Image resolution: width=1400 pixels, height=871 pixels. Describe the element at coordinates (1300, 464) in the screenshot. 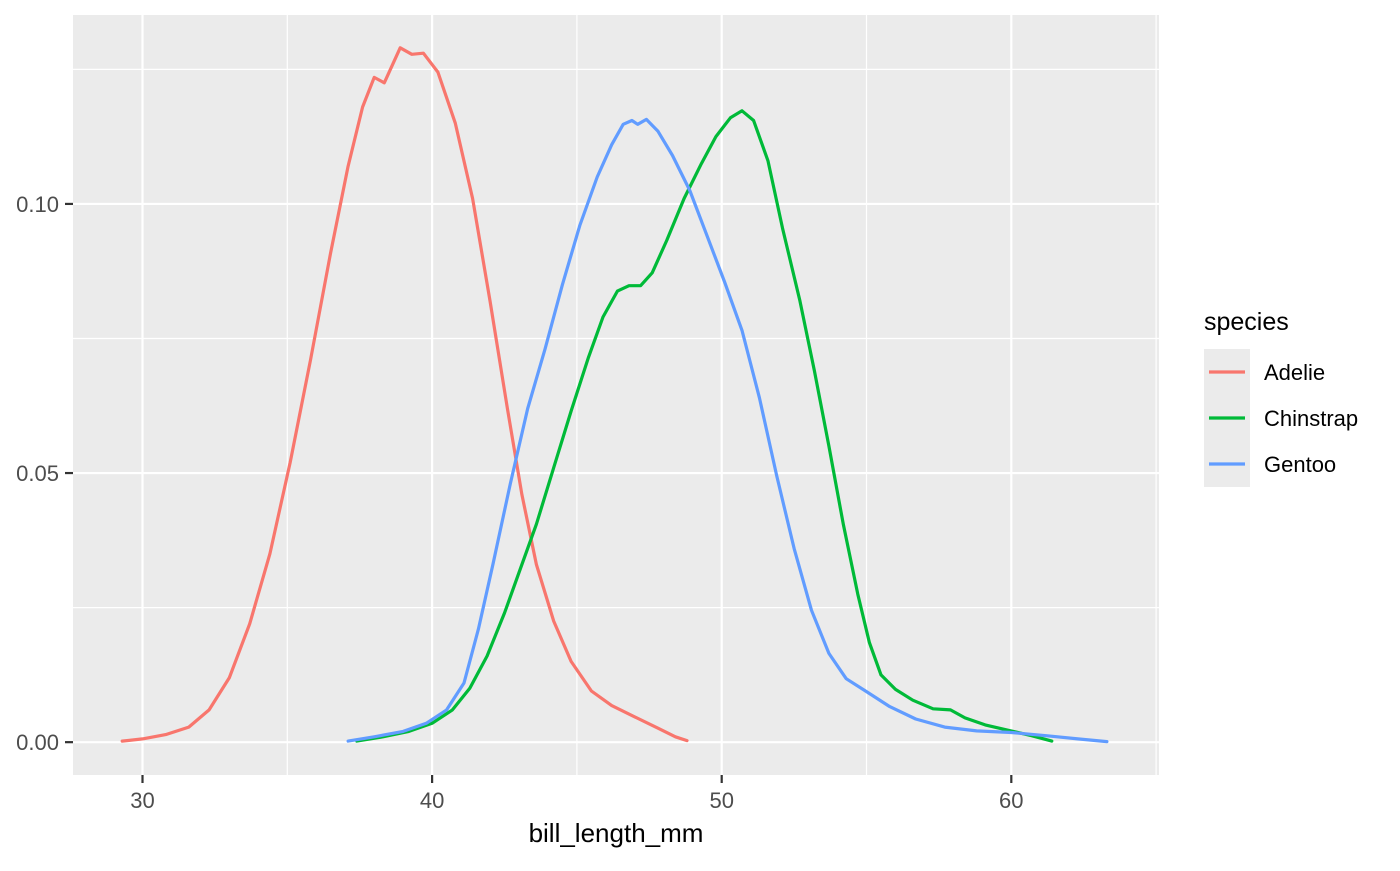

I see `legend-item-label: Gentoo` at that location.